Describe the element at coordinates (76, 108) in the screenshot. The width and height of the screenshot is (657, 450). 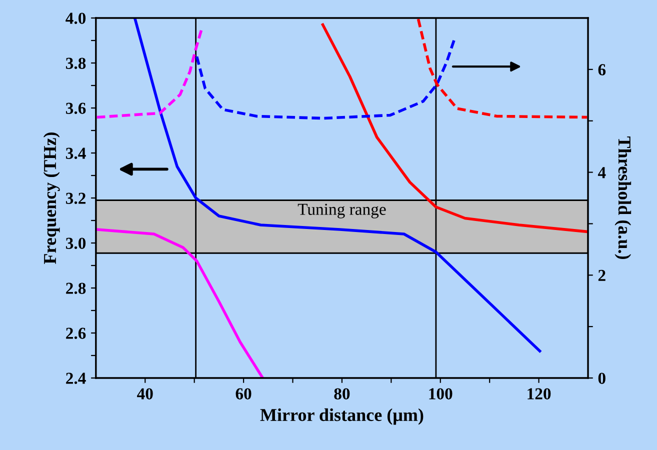
I see `y-tick-label: 3.6` at that location.